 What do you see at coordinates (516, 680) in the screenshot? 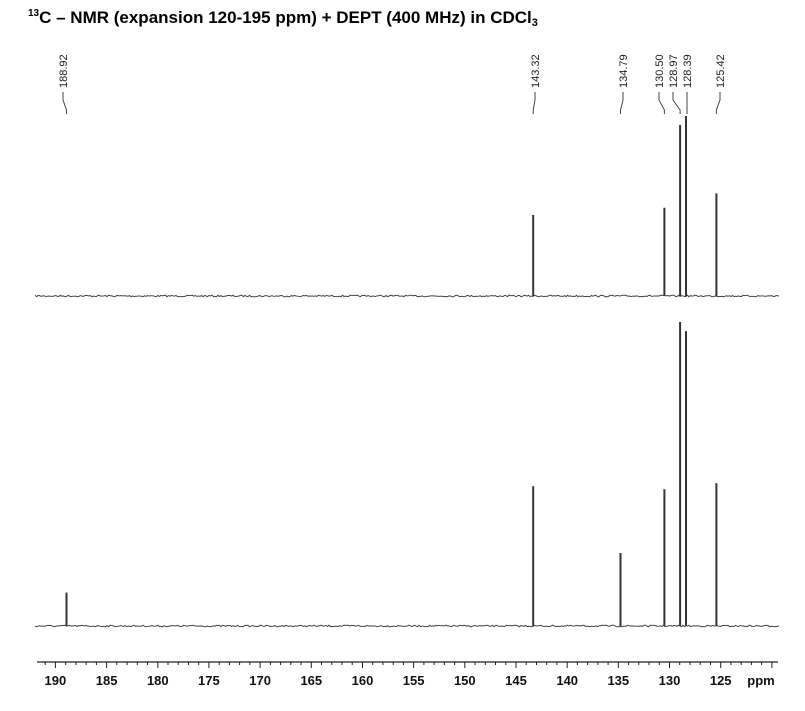
I see `x-tick-label: 145` at bounding box center [516, 680].